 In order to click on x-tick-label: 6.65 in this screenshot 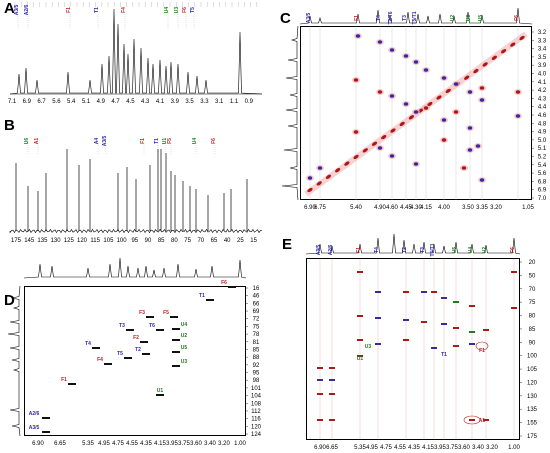, I will do `click(332, 448)`.